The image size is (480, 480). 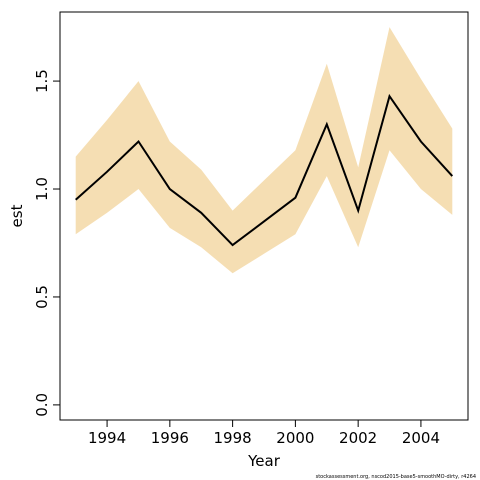 What do you see at coordinates (107, 438) in the screenshot?
I see `x-tick-label: 1994` at bounding box center [107, 438].